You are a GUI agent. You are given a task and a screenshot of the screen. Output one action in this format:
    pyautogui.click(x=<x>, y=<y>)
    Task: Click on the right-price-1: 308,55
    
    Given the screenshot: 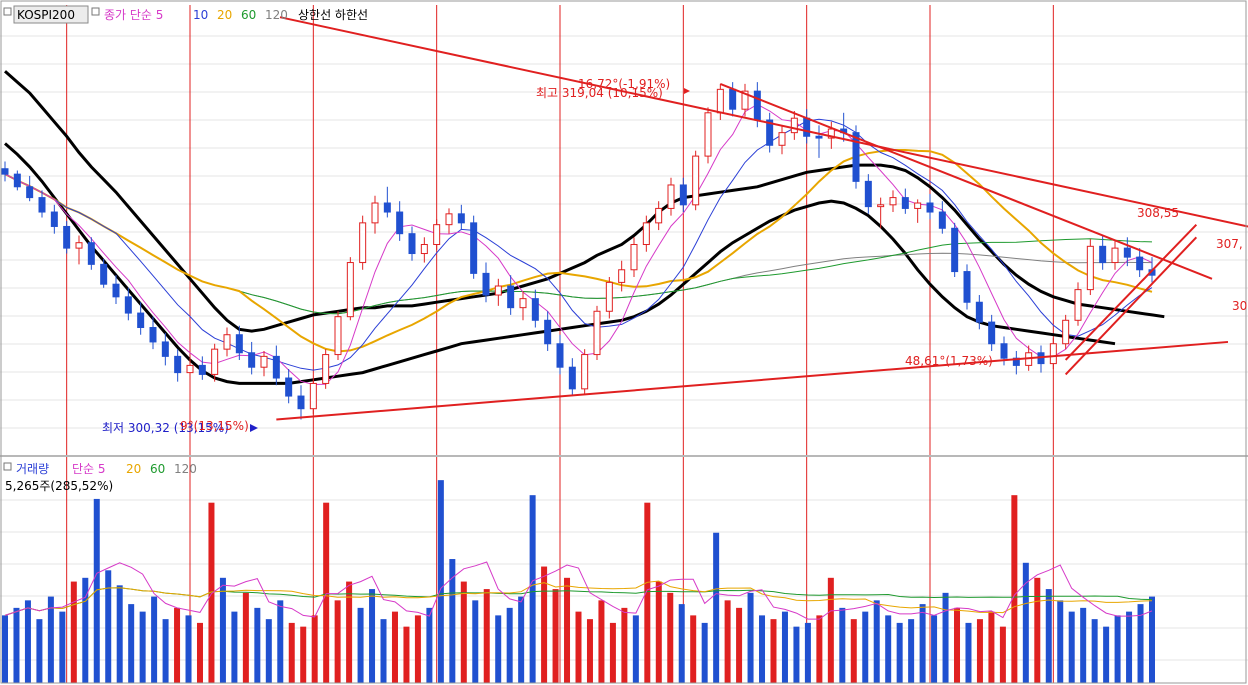 What is the action you would take?
    pyautogui.click(x=1158, y=213)
    